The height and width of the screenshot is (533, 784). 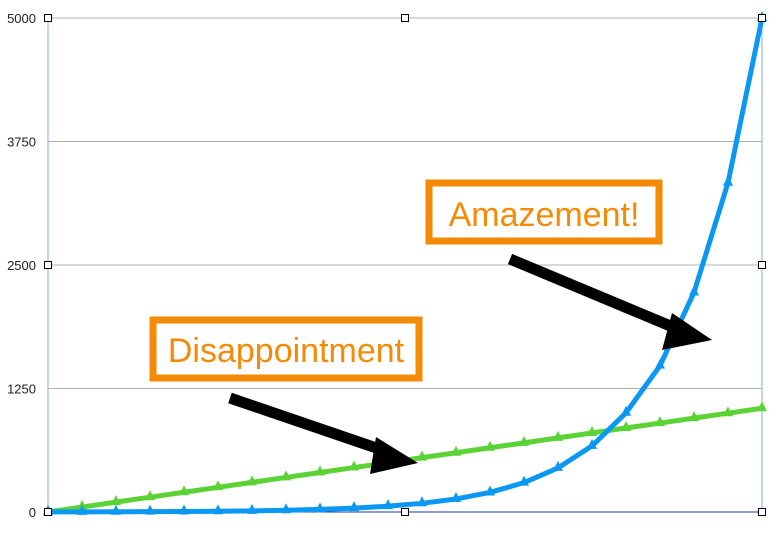 I want to click on y-tick-label: 2500, so click(x=21, y=265).